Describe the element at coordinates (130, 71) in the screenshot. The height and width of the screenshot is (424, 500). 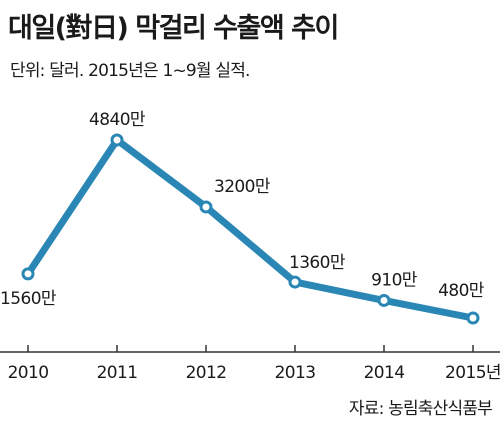
I see `chart-subtitle: 단위: 달러. 2015년은 1~9월 실적.` at that location.